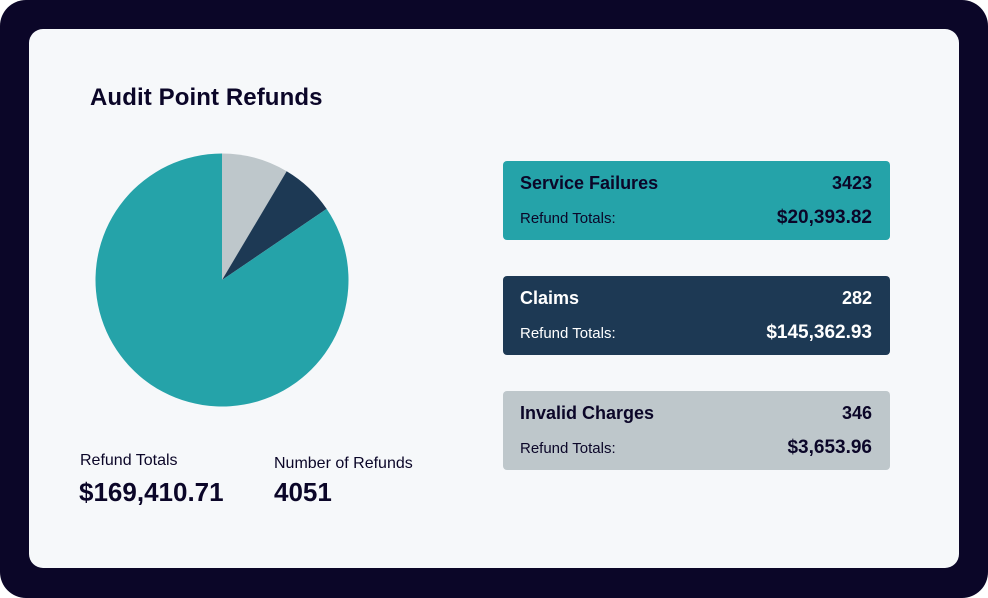 The height and width of the screenshot is (598, 988). I want to click on category-count: 346, so click(856, 413).